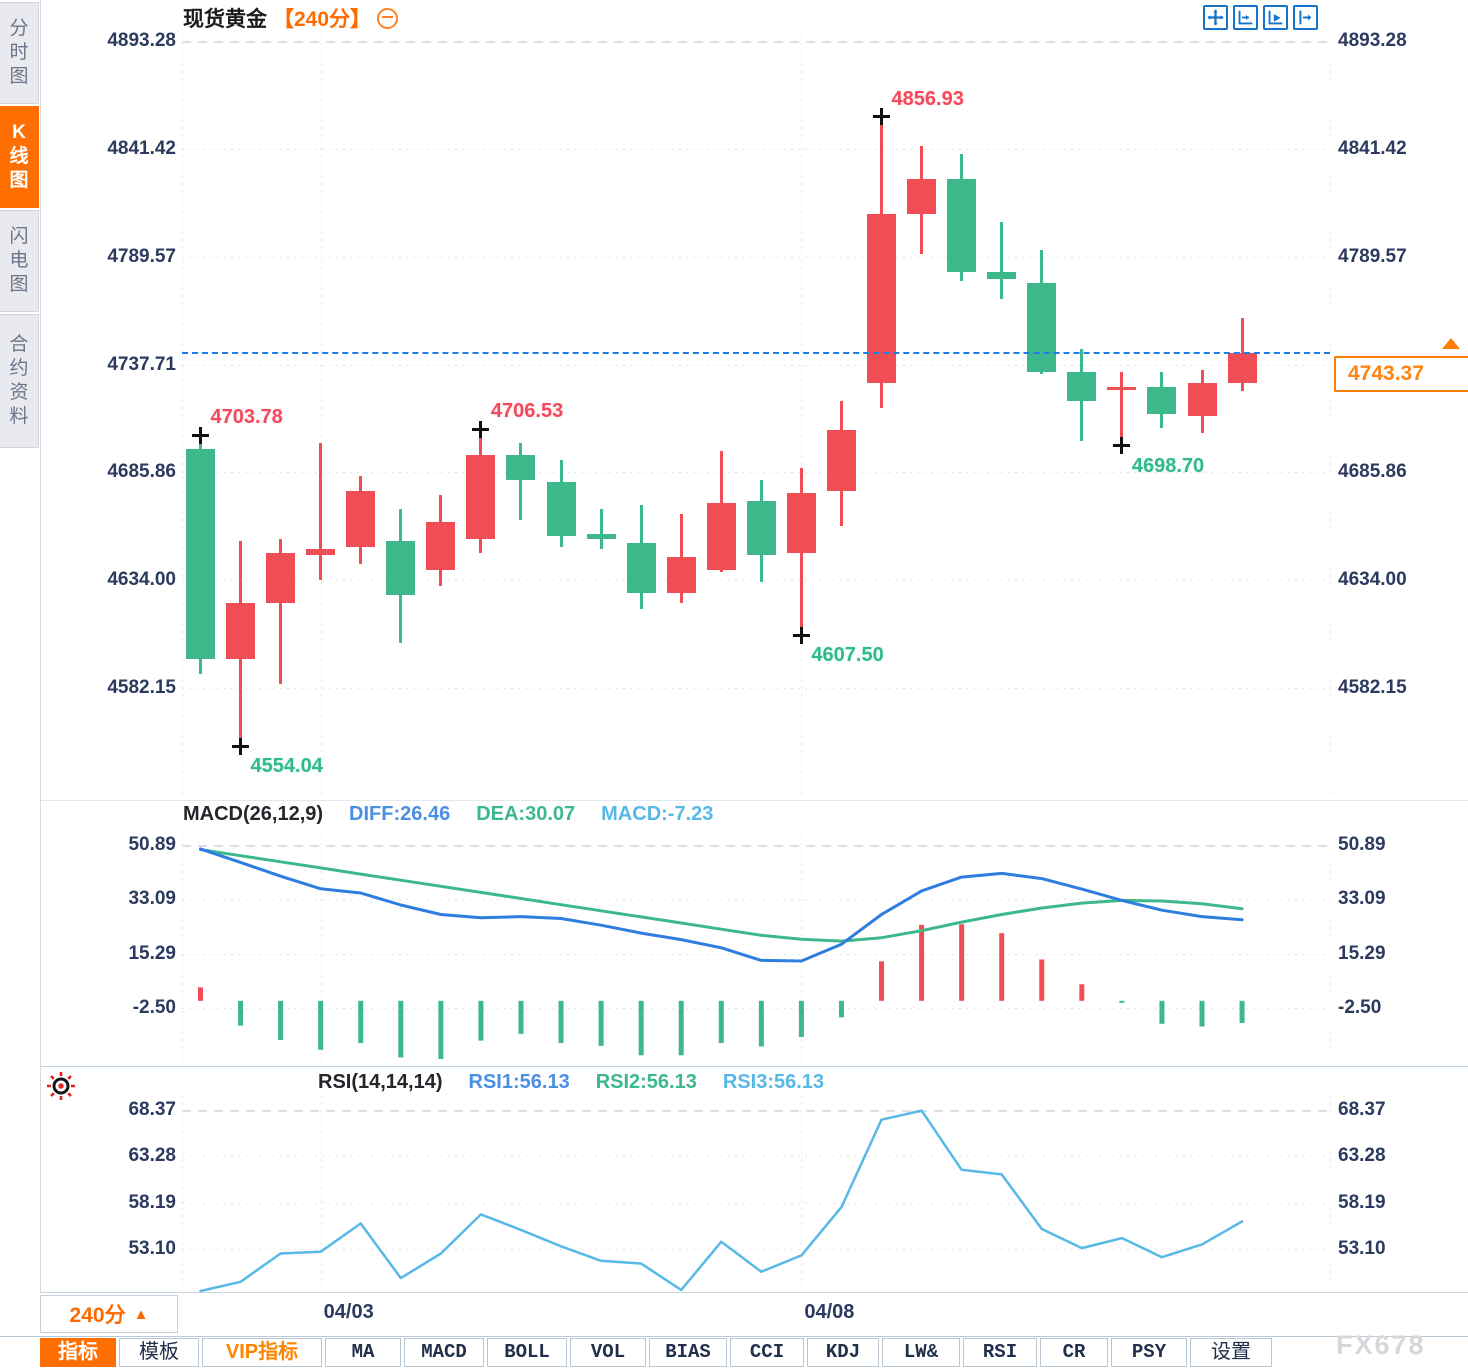 This screenshot has height=1368, width=1468. What do you see at coordinates (527, 1352) in the screenshot?
I see `toolbar-boll: BOLL` at bounding box center [527, 1352].